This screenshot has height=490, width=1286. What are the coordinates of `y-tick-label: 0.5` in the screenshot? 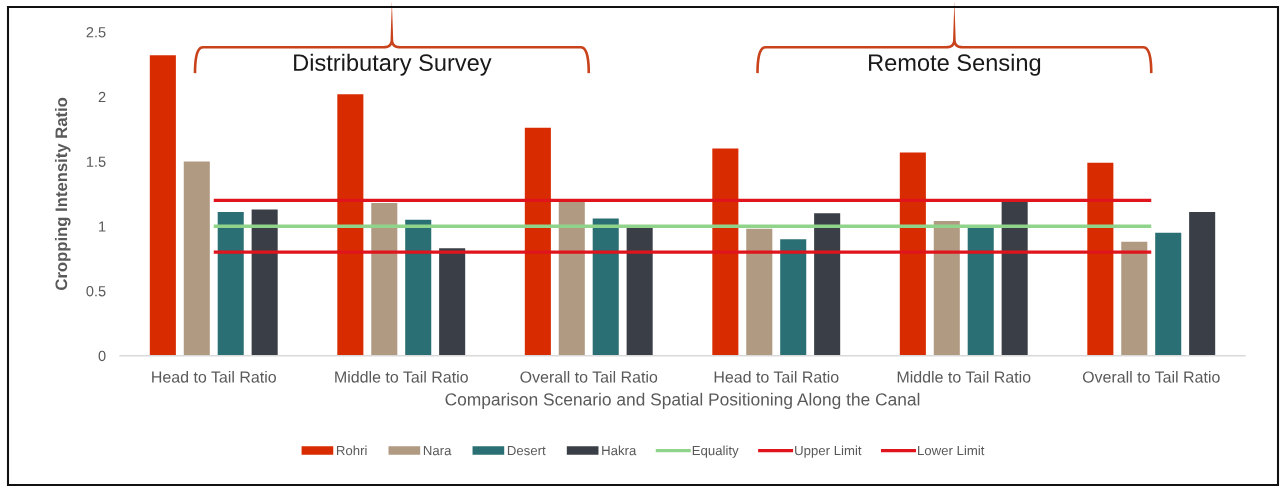 It's located at (96, 291).